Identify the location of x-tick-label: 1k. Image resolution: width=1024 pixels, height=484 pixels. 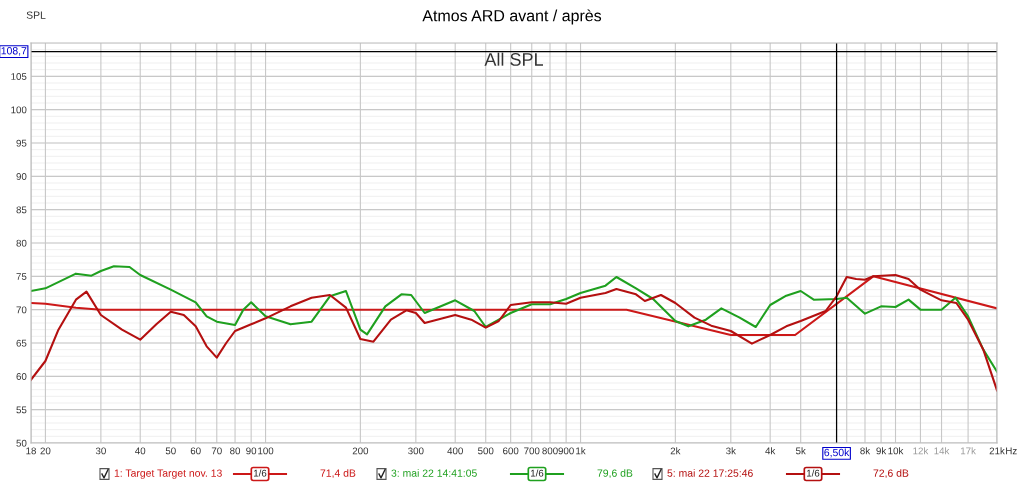
(581, 451).